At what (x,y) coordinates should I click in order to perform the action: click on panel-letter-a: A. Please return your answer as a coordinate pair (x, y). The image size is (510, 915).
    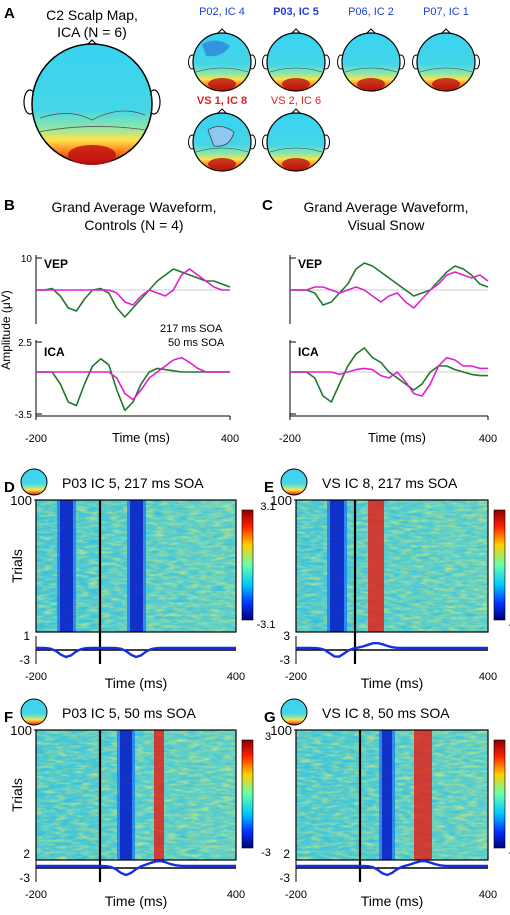
    Looking at the image, I should click on (9, 13).